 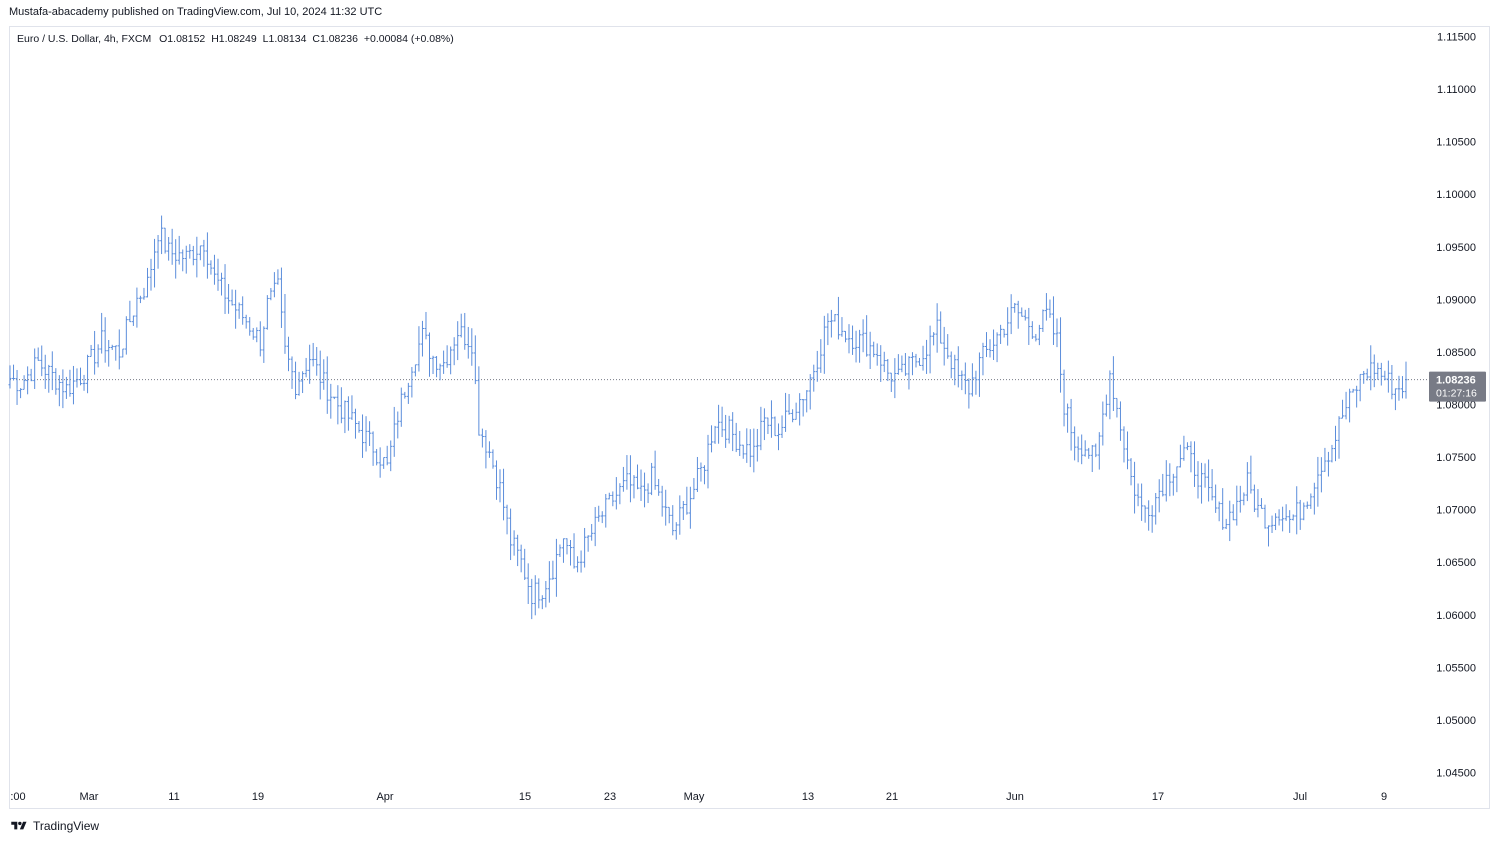 I want to click on last-price-value: 1.08236, so click(x=1456, y=381).